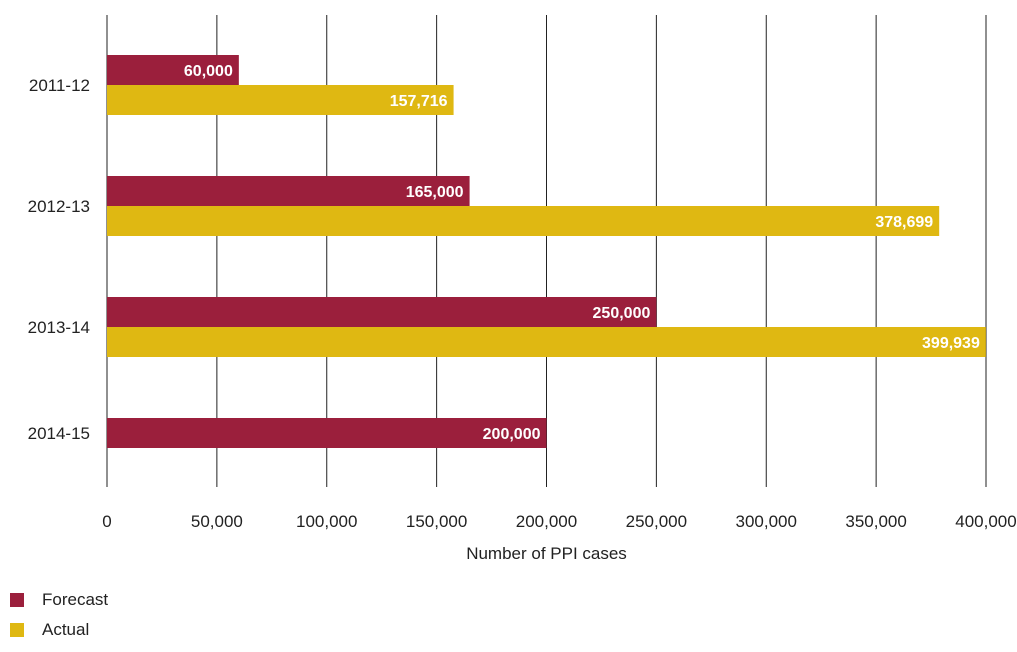 This screenshot has height=652, width=1017. What do you see at coordinates (59, 327) in the screenshot?
I see `category-label-2: 2013-14` at bounding box center [59, 327].